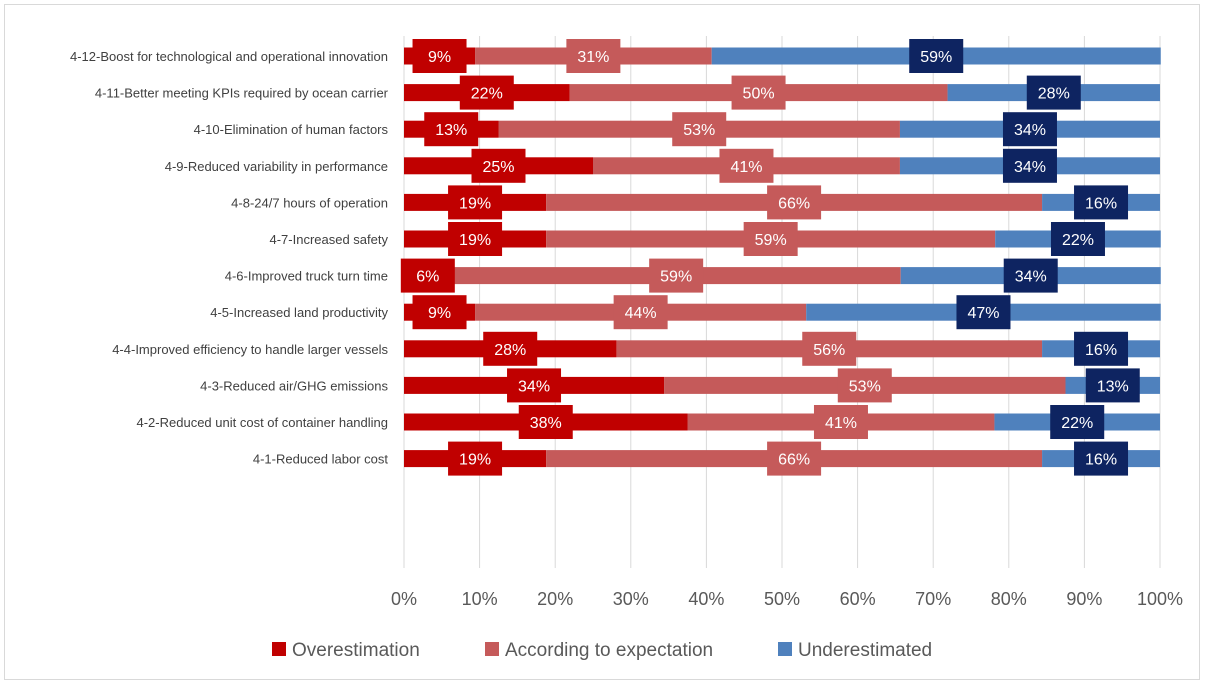  What do you see at coordinates (294, 385) in the screenshot?
I see `category-label: 4-3-Reduced air/GHG emissions` at bounding box center [294, 385].